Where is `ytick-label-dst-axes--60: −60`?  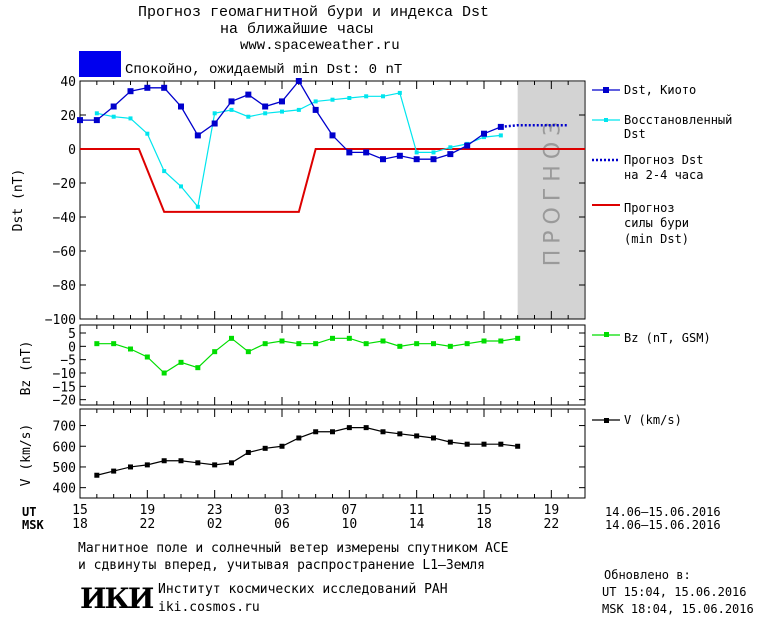 ytick-label-dst-axes--60: −60 is located at coordinates (64, 252).